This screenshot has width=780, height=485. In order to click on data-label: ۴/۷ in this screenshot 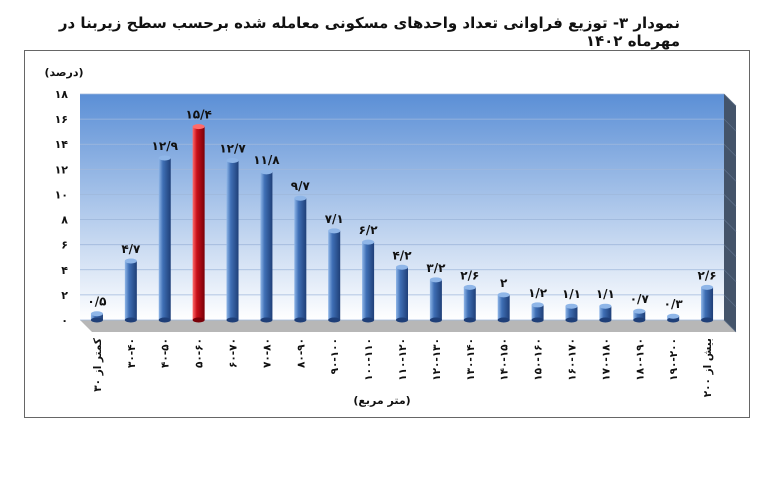, I will do `click(131, 249)`.